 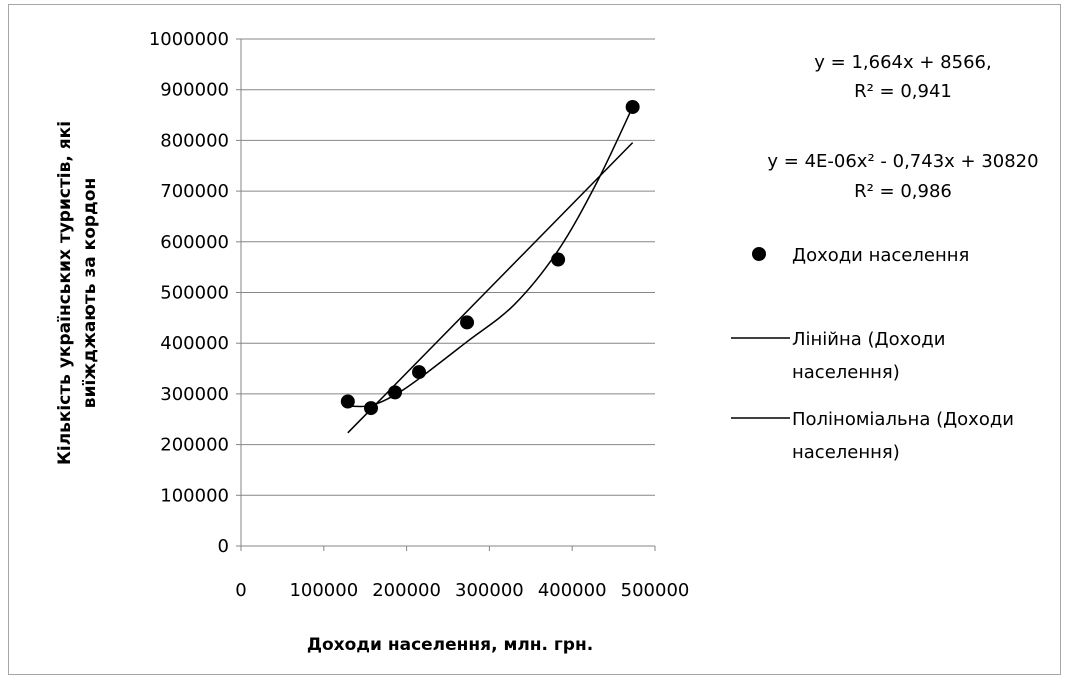 What do you see at coordinates (194, 495) in the screenshot?
I see `y-tick-label-1: 100000` at bounding box center [194, 495].